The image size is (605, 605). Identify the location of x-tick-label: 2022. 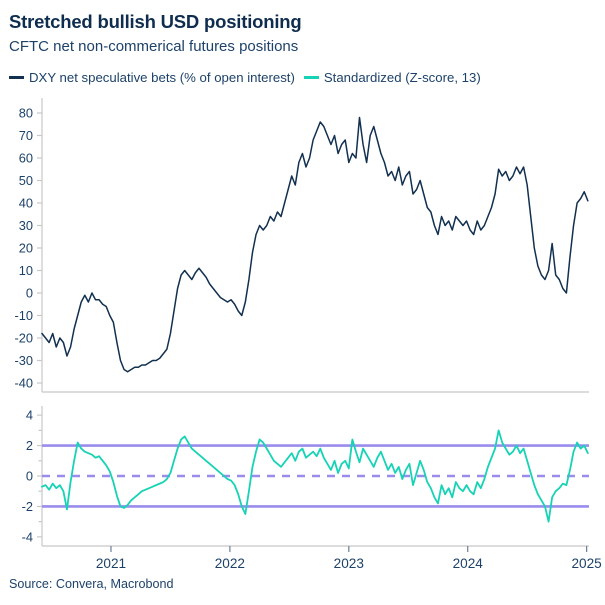
(230, 563).